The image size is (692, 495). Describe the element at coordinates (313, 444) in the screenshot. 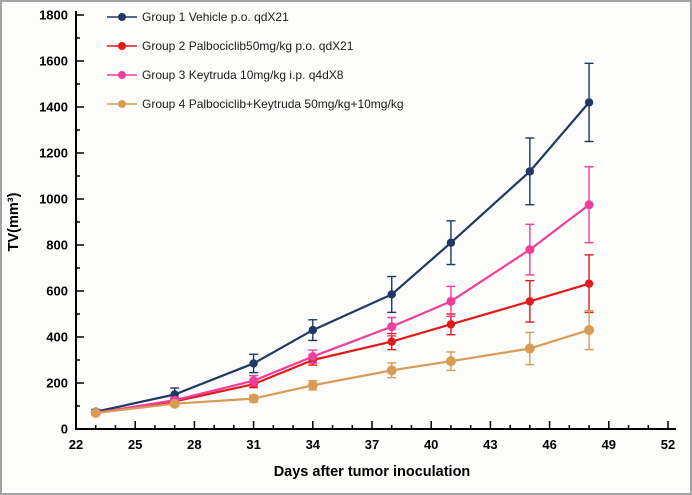

I see `x-tick-label: 34` at that location.